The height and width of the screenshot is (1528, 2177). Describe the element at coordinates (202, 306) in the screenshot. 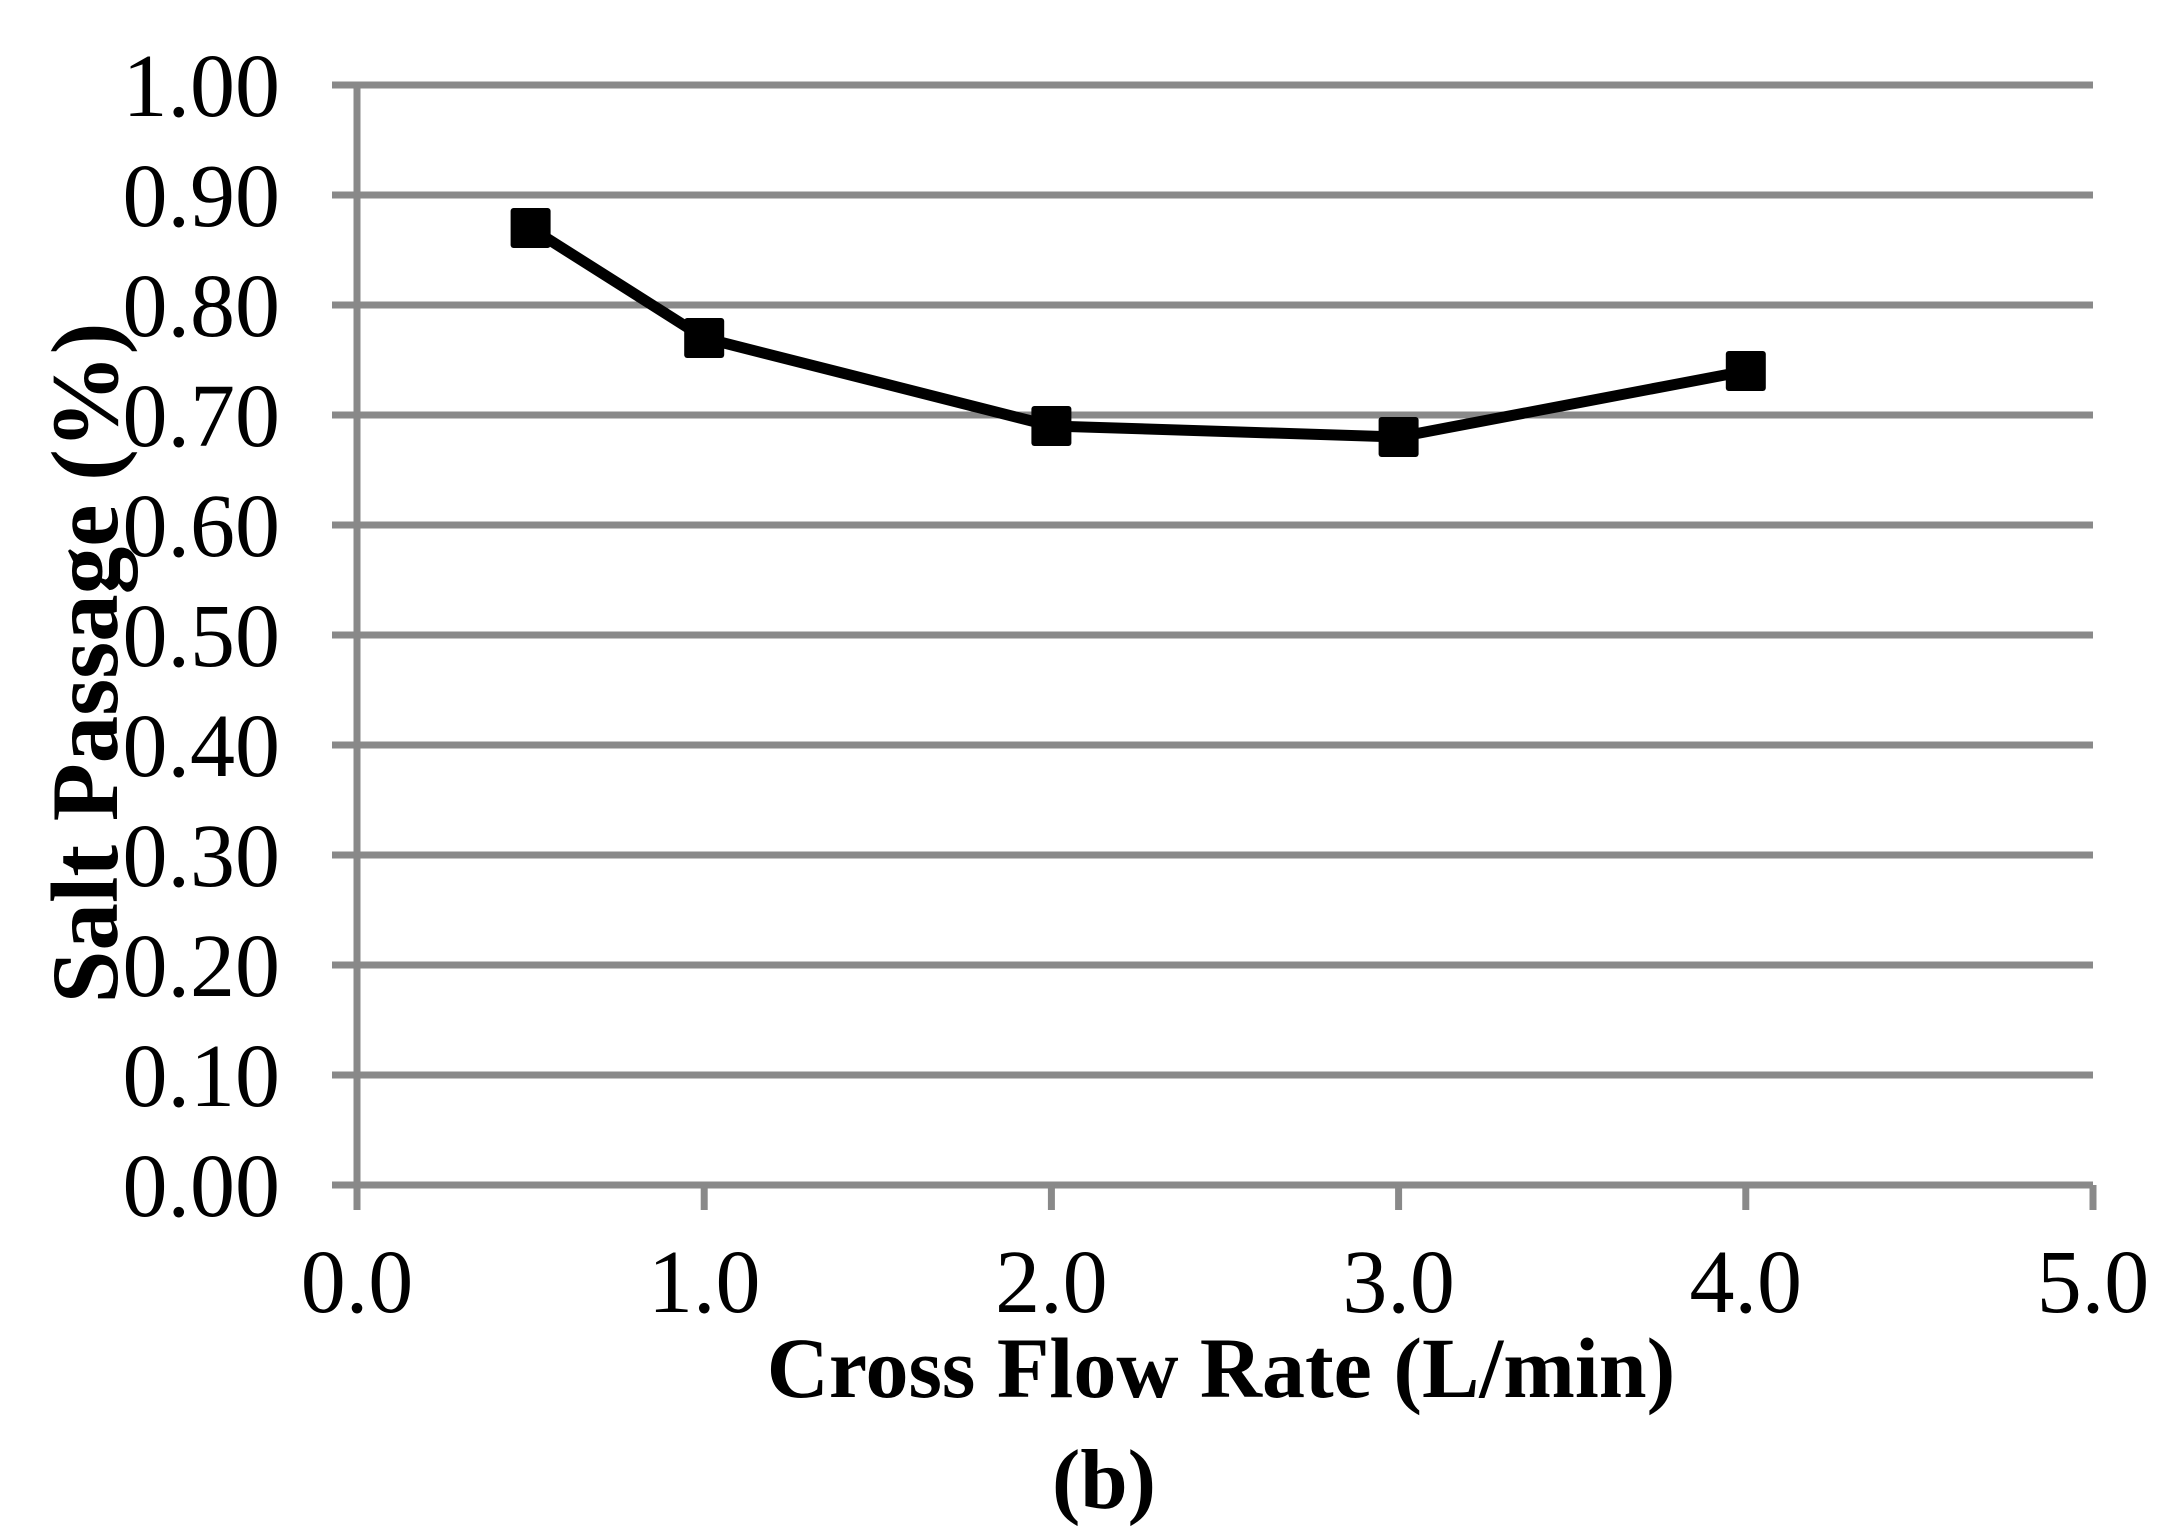

I see `y-tick-label: 0.80` at that location.